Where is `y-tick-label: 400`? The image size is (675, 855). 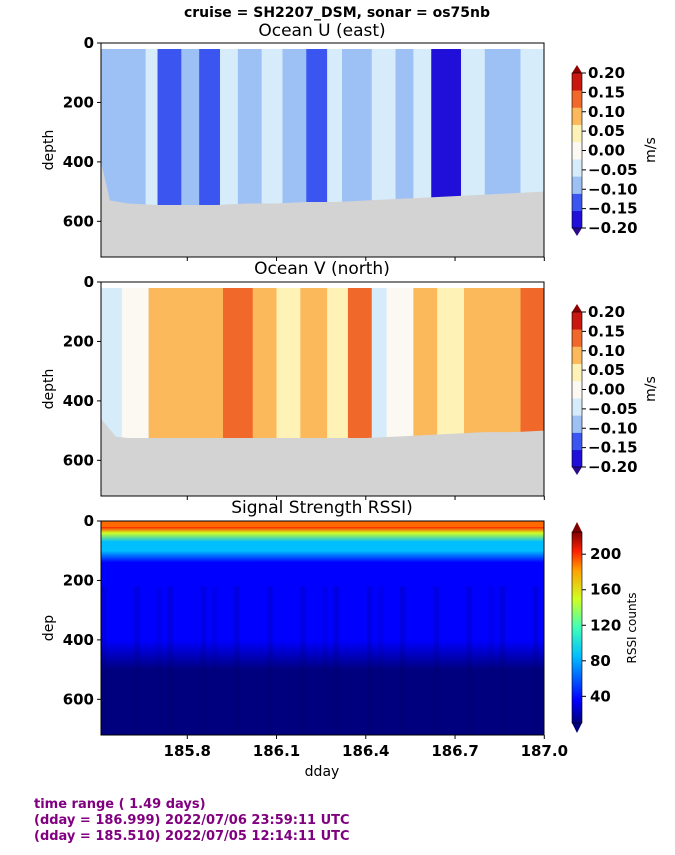 y-tick-label: 400 is located at coordinates (78, 640).